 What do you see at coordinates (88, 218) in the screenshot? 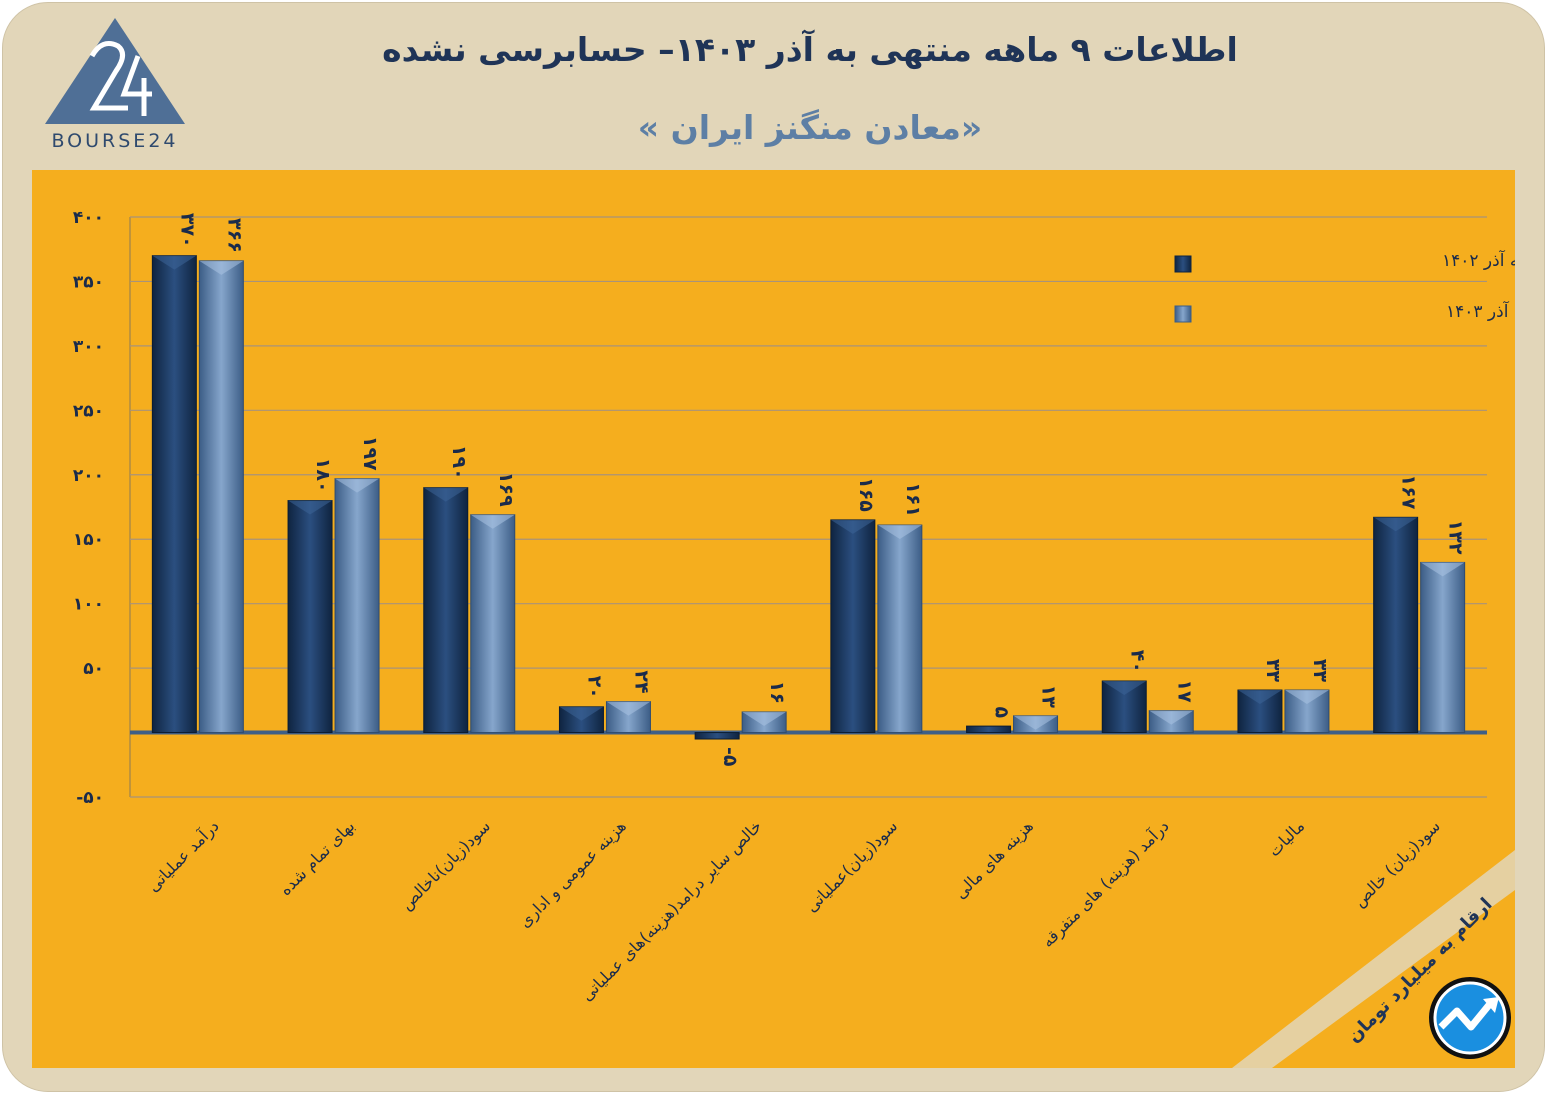
I see `y-tick-label: ۴۰۰` at bounding box center [88, 218].